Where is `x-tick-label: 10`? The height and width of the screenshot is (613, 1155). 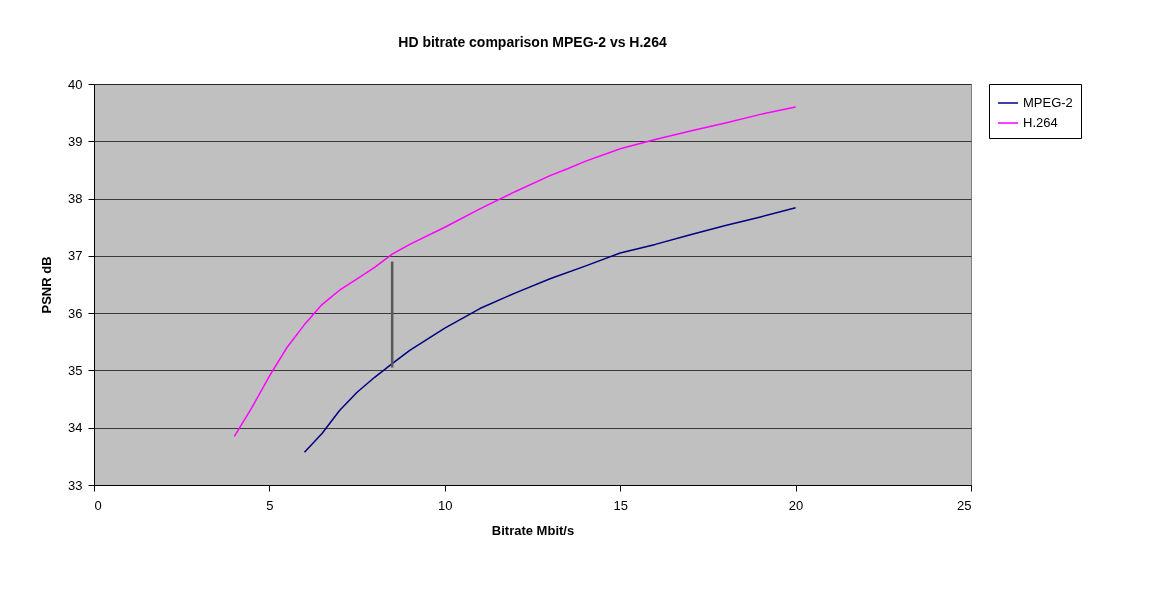 x-tick-label: 10 is located at coordinates (445, 505).